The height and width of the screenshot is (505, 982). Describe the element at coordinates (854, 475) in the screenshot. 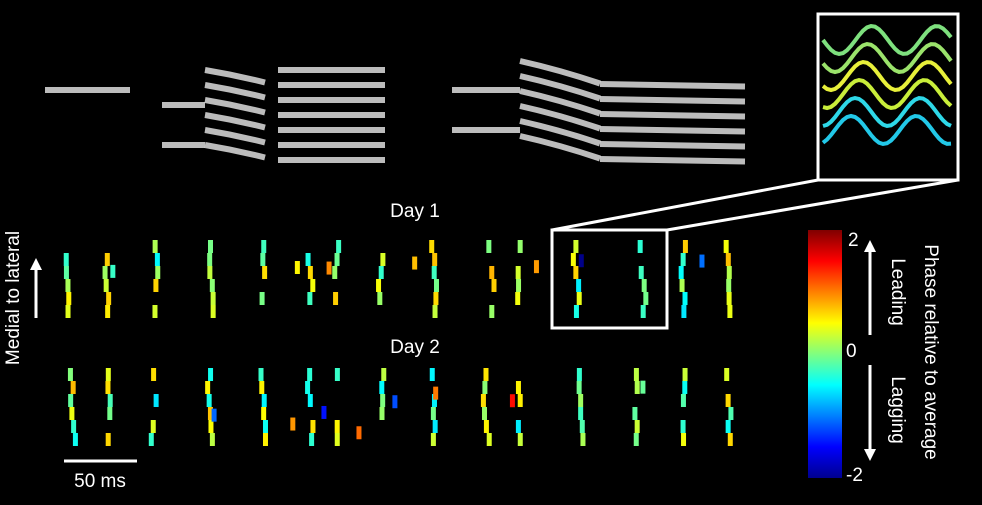

I see `colorbar-tick: -2` at that location.